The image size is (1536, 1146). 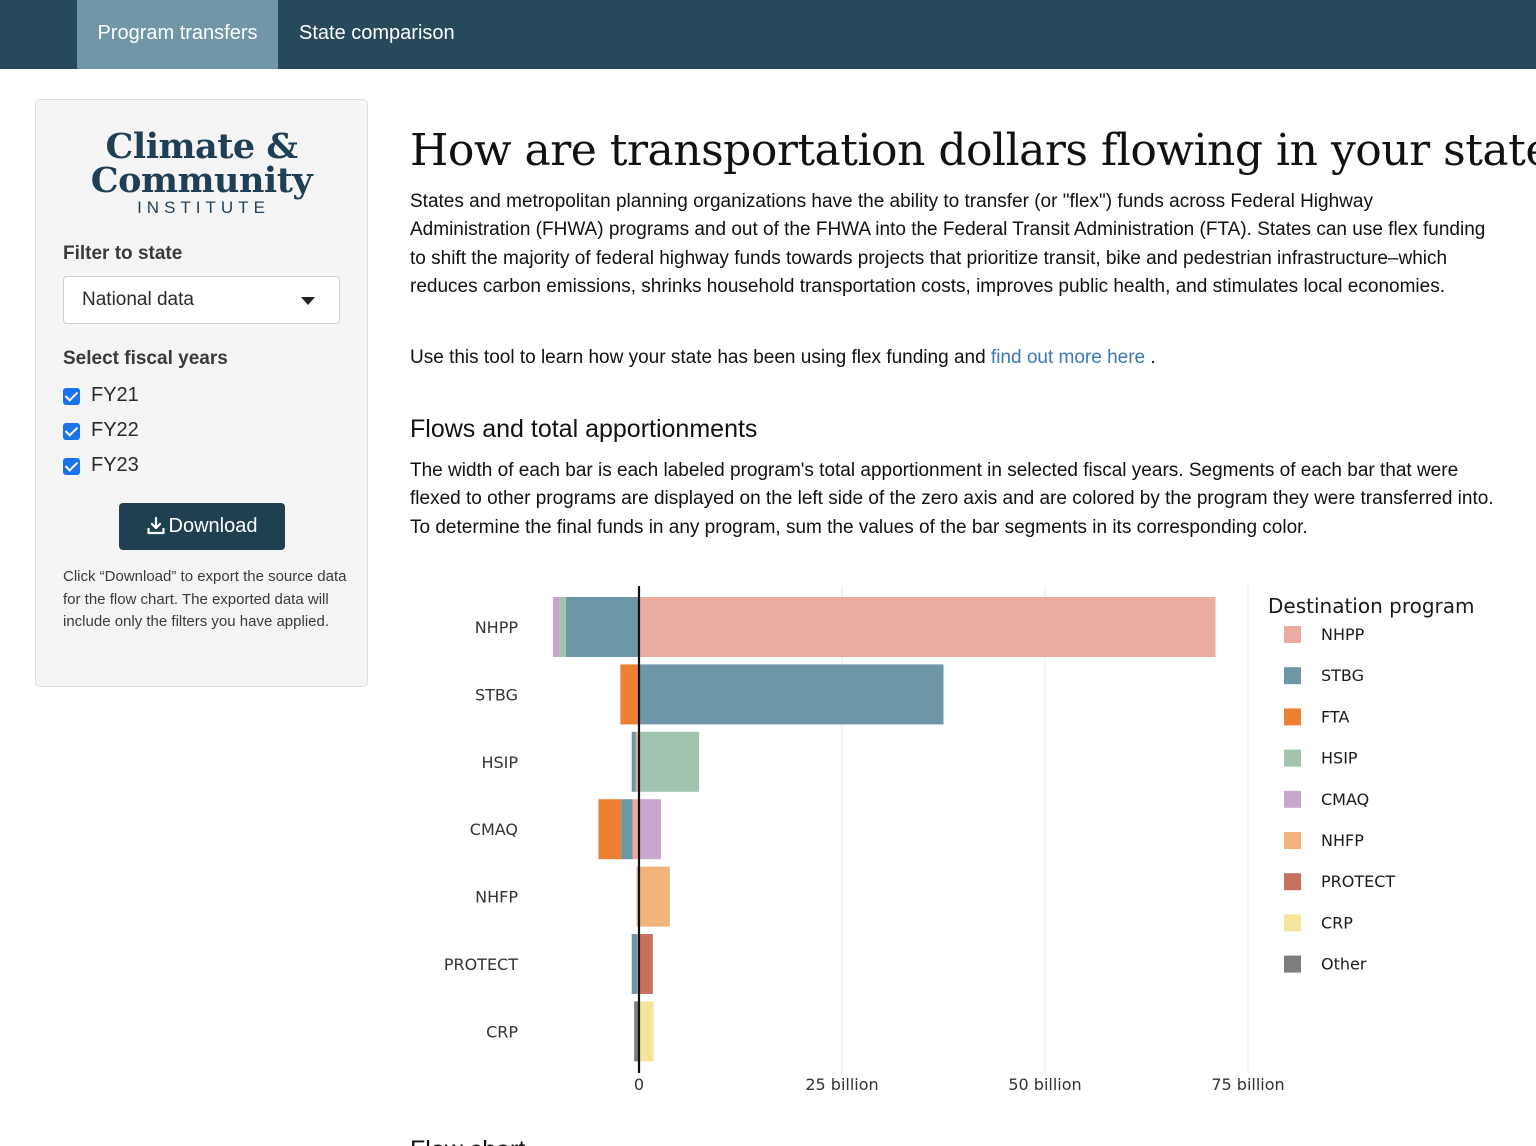 I want to click on bar-segment-nhpp-to-nhpp, so click(x=927, y=627).